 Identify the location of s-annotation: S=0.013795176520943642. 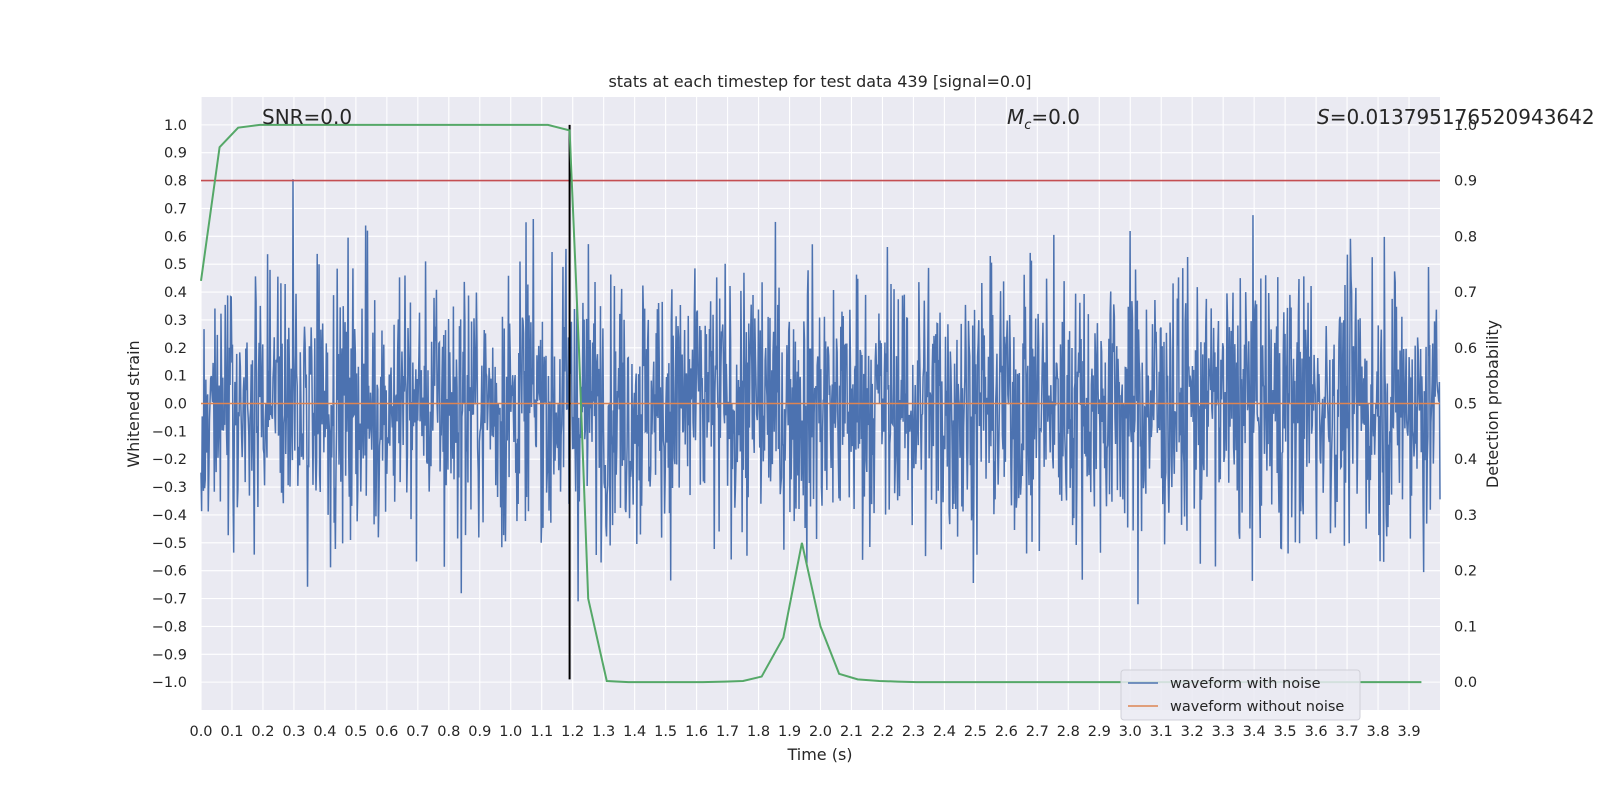
(1456, 117).